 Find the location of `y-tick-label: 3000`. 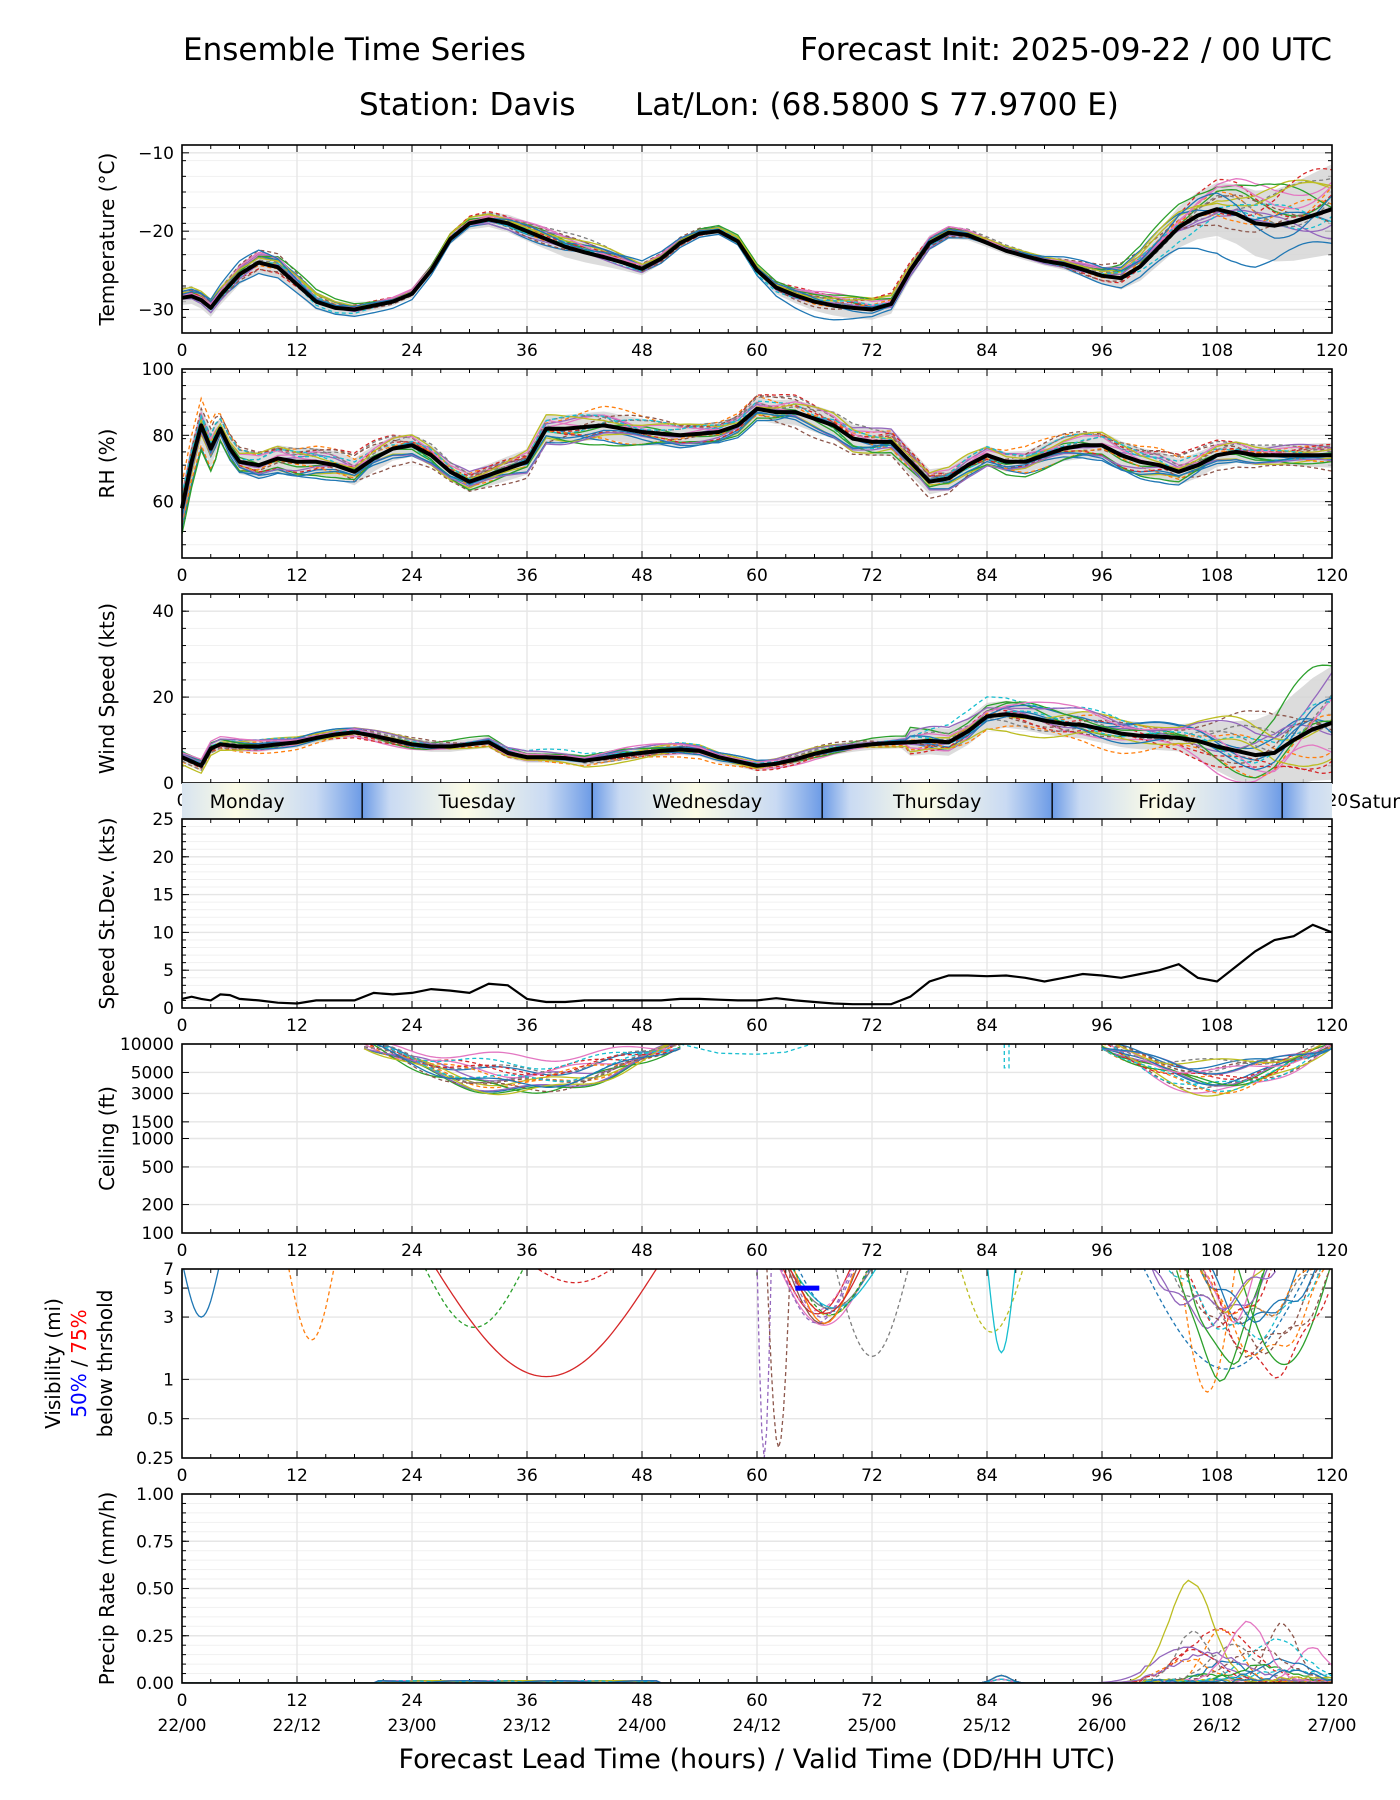

y-tick-label: 3000 is located at coordinates (152, 1094).